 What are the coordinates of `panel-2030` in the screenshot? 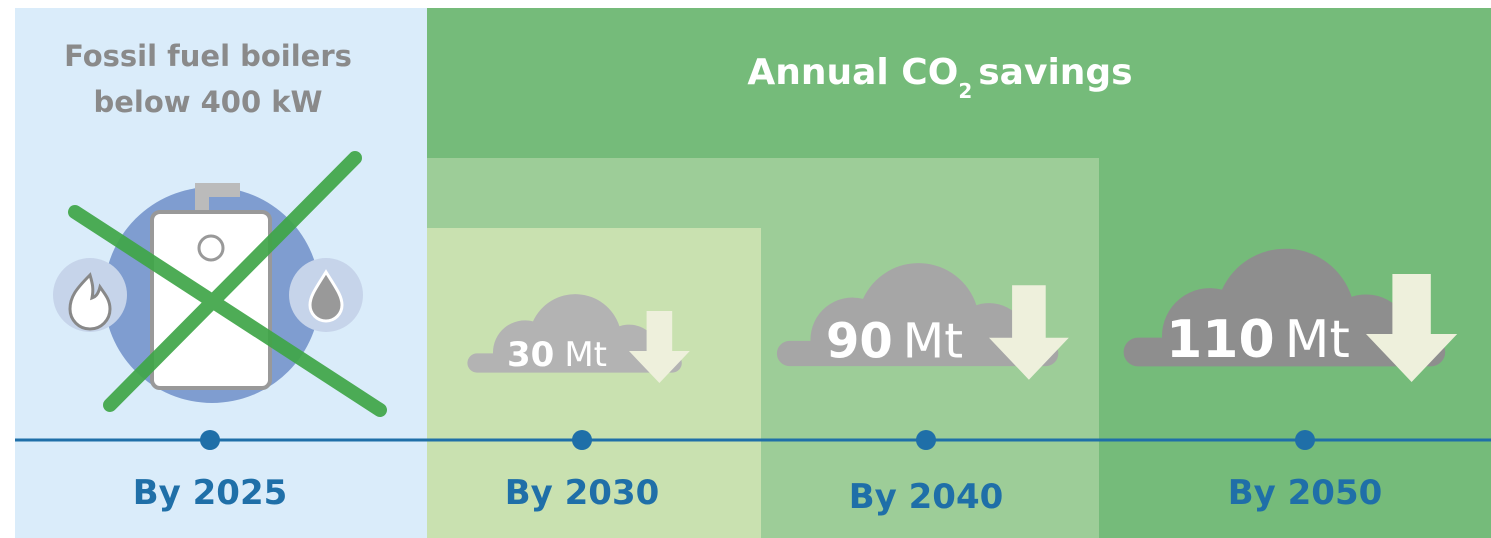 It's located at (594, 383).